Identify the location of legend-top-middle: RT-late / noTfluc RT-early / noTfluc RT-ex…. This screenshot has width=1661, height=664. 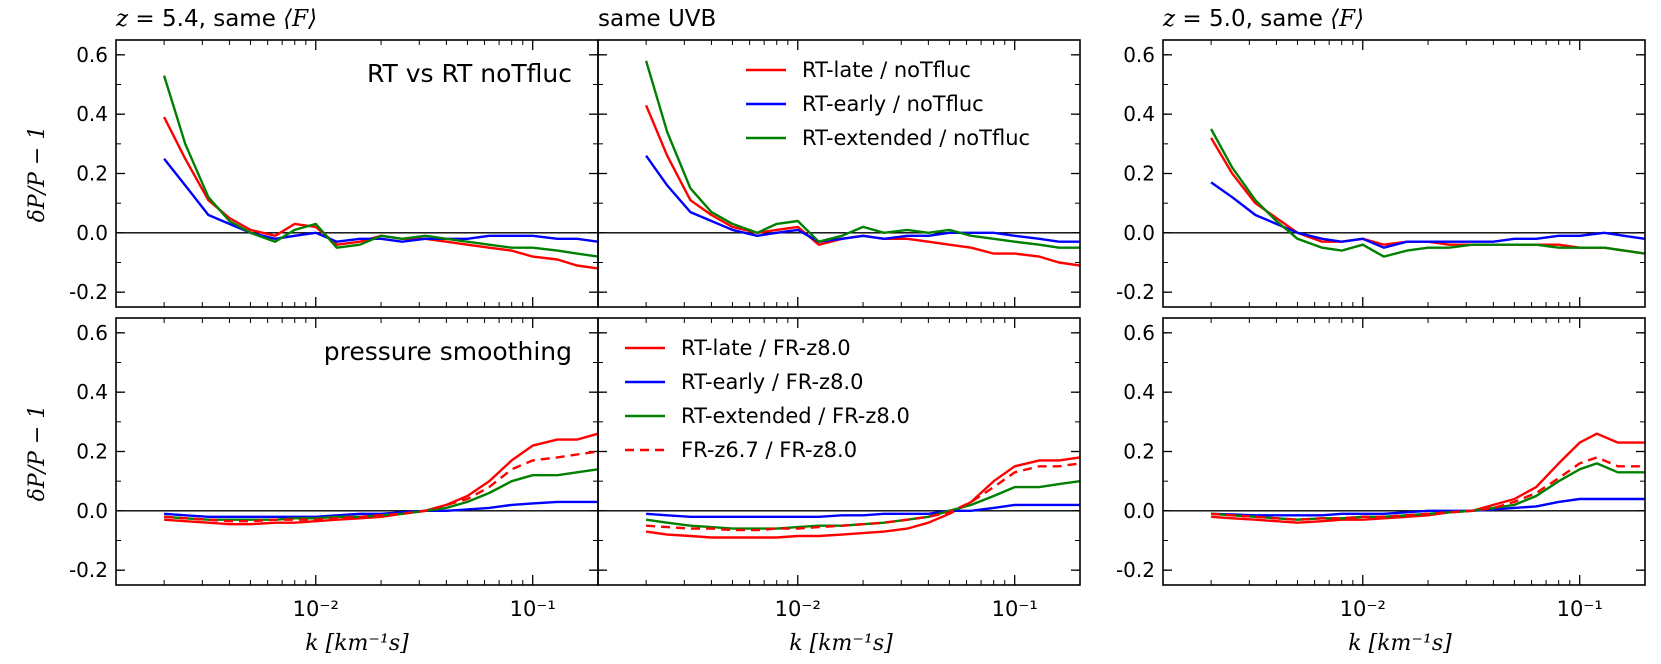
(888, 104).